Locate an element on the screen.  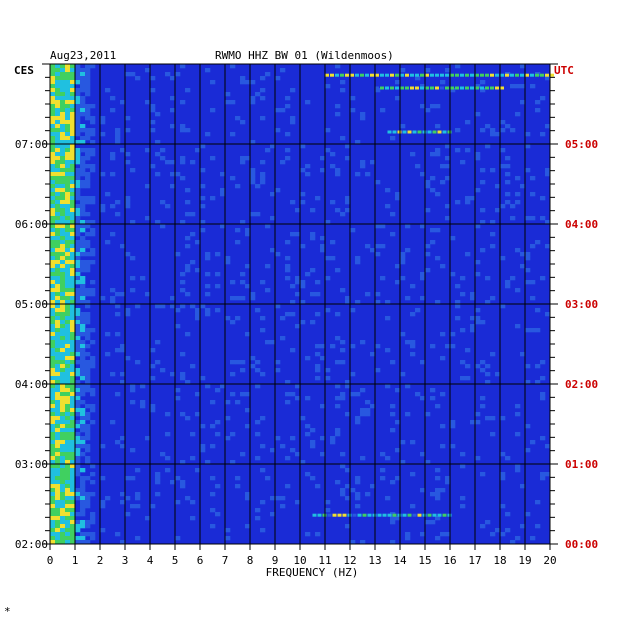
y-tick-label-left: 07:00 is located at coordinates (31, 144).